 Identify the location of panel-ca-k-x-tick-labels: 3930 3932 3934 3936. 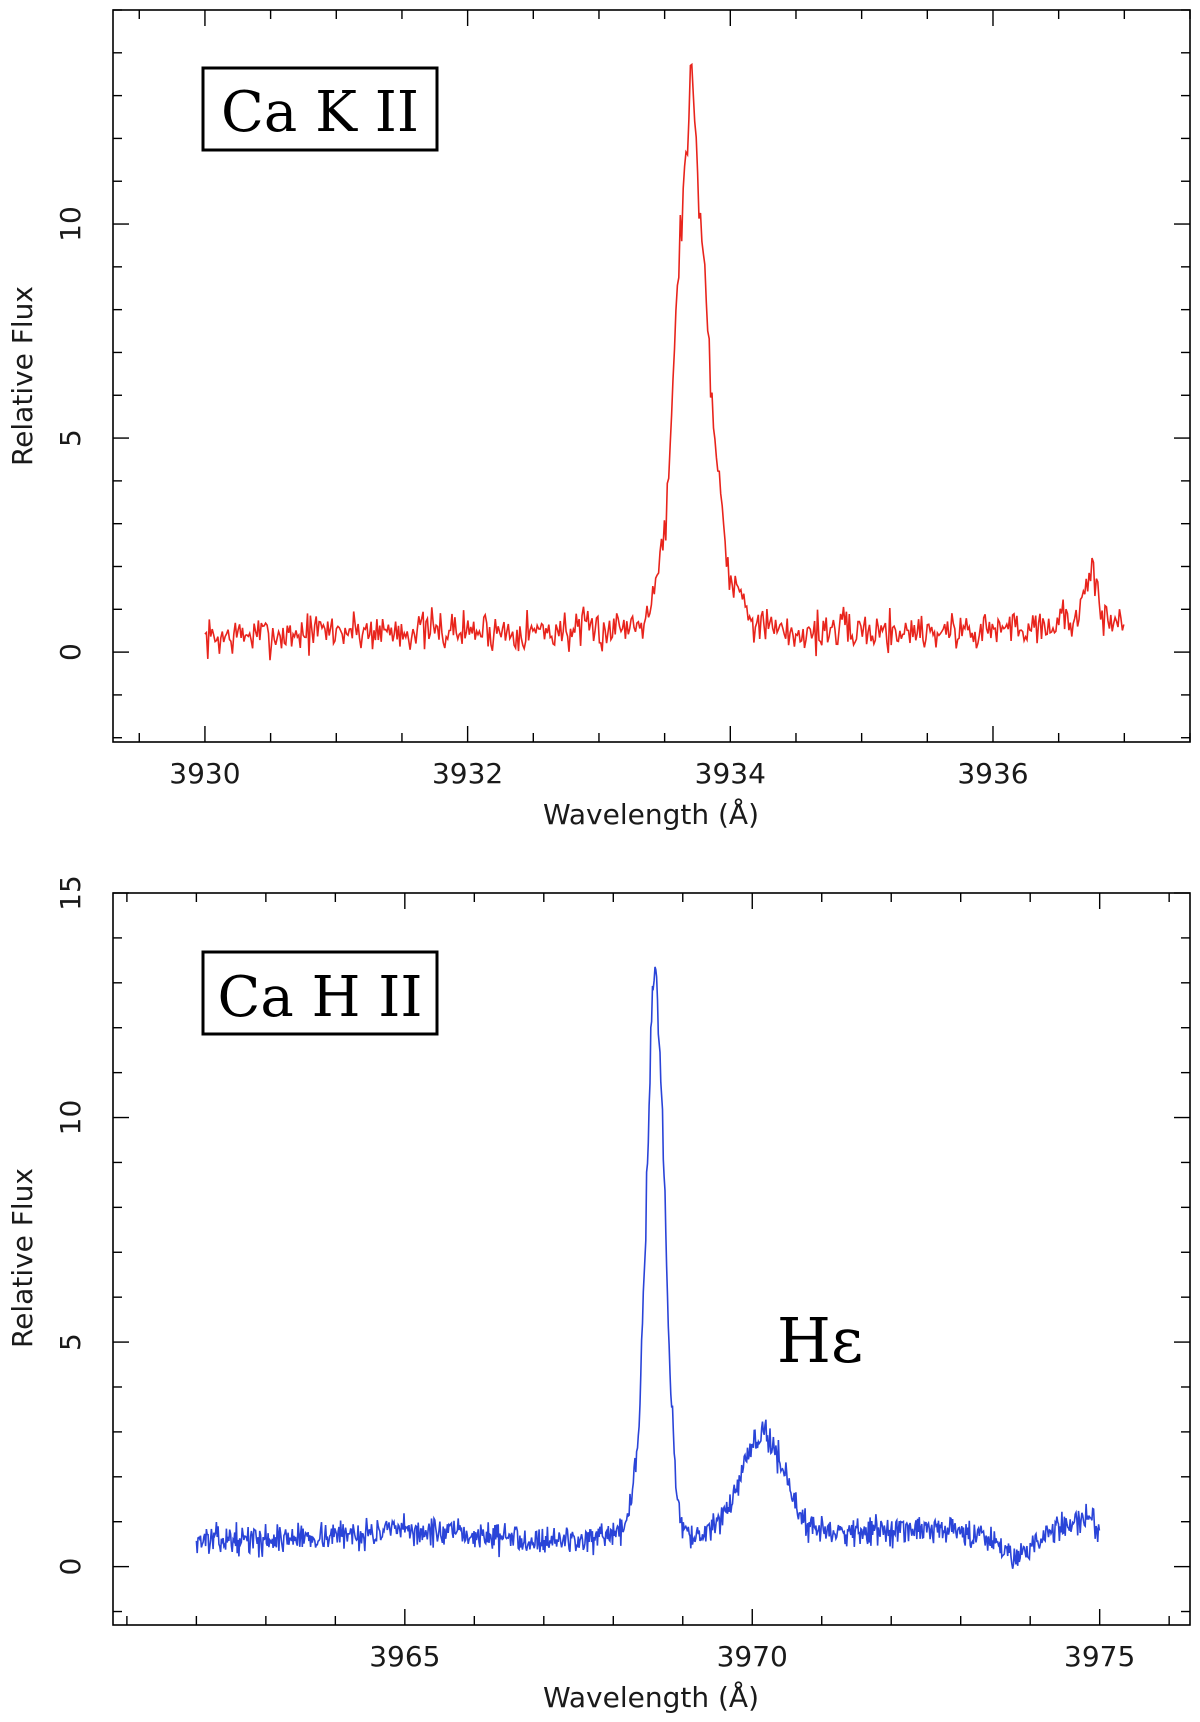
(598, 773).